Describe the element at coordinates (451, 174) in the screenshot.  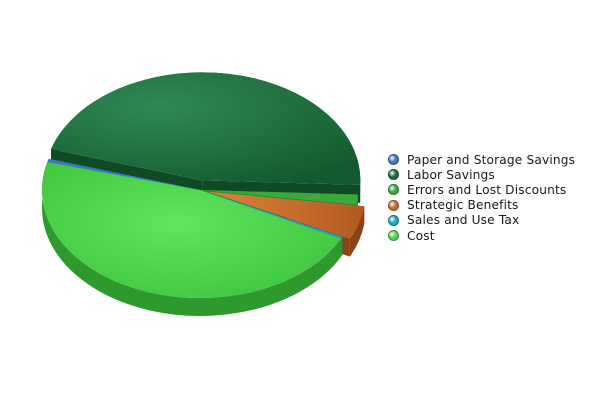
I see `legend-label: Labor Savings` at that location.